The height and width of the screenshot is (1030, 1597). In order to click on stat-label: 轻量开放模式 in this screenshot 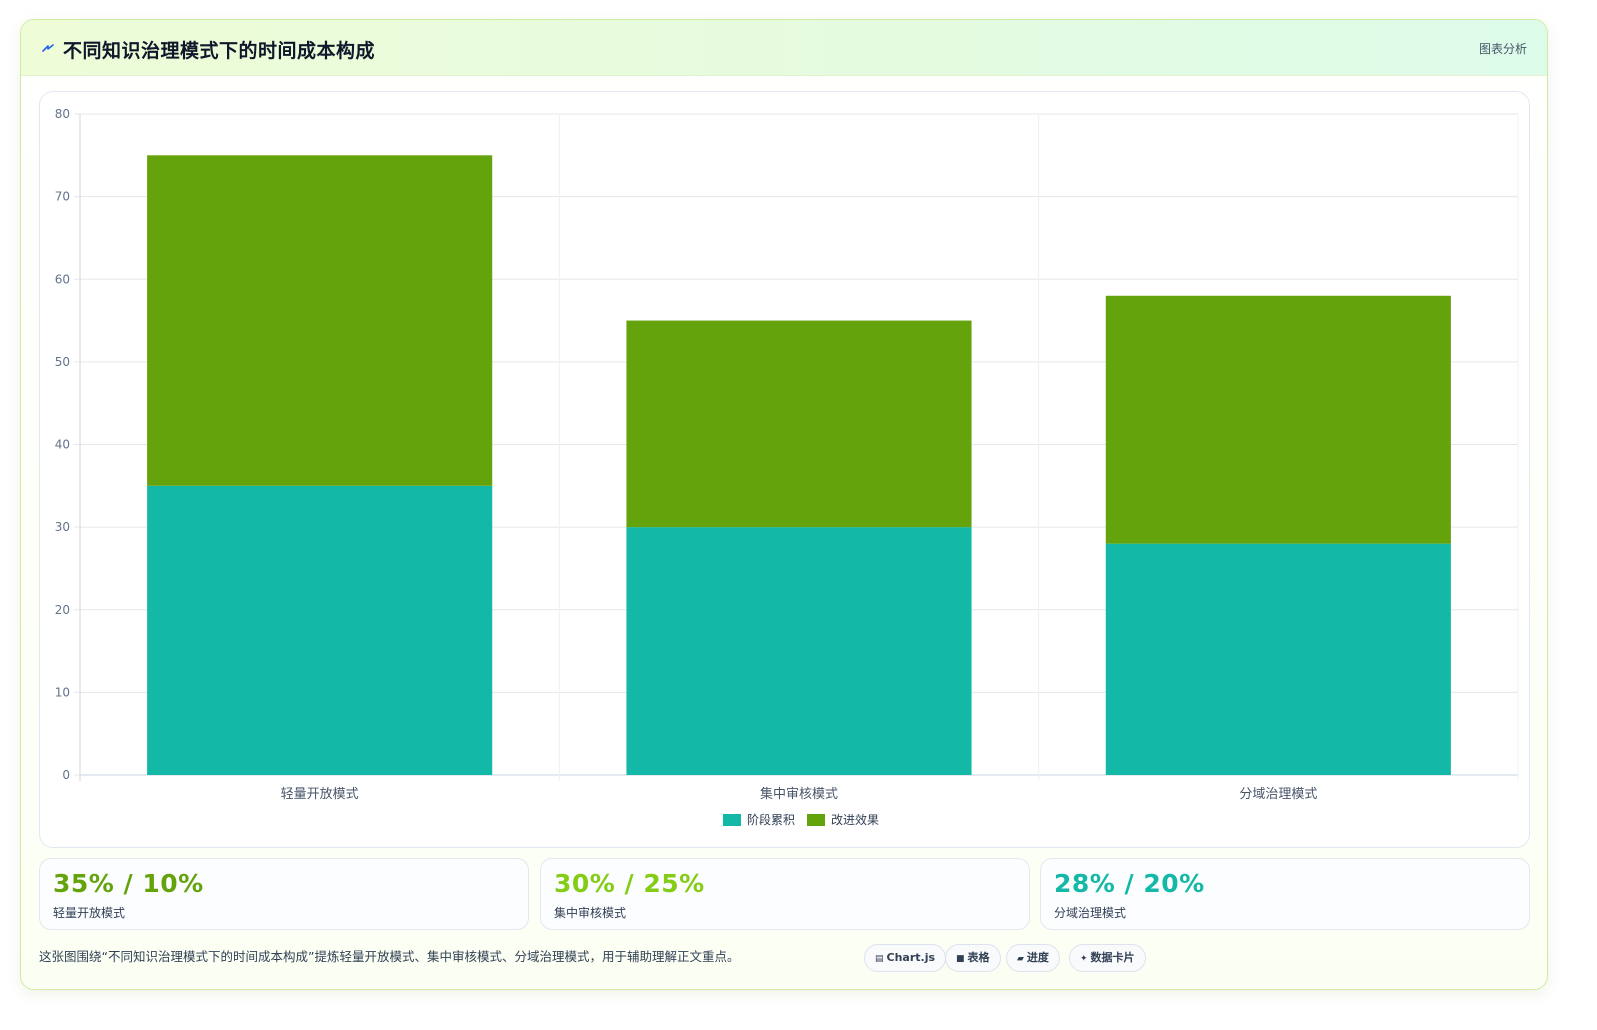, I will do `click(89, 913)`.